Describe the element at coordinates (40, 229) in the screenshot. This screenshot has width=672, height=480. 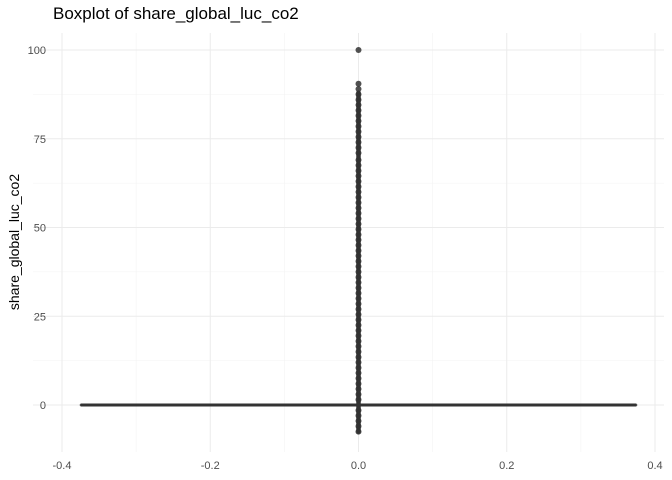
I see `y-tick-label: 50` at that location.